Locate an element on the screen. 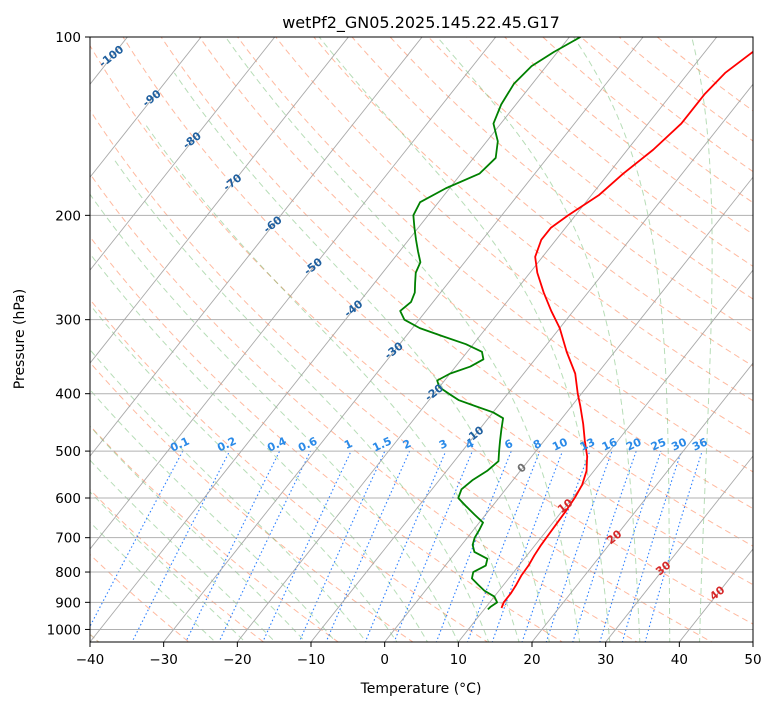  y-tick-label: 500 is located at coordinates (68, 452).